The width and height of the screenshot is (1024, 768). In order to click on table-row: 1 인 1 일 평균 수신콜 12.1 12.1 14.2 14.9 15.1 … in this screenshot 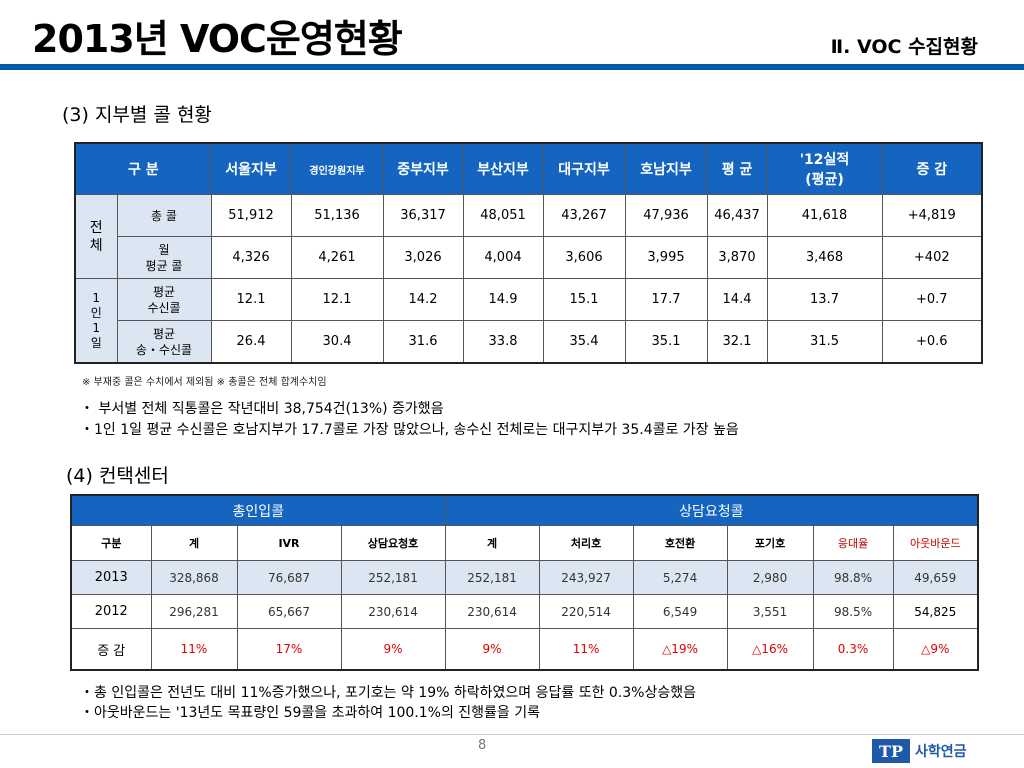, I will do `click(528, 321)`.